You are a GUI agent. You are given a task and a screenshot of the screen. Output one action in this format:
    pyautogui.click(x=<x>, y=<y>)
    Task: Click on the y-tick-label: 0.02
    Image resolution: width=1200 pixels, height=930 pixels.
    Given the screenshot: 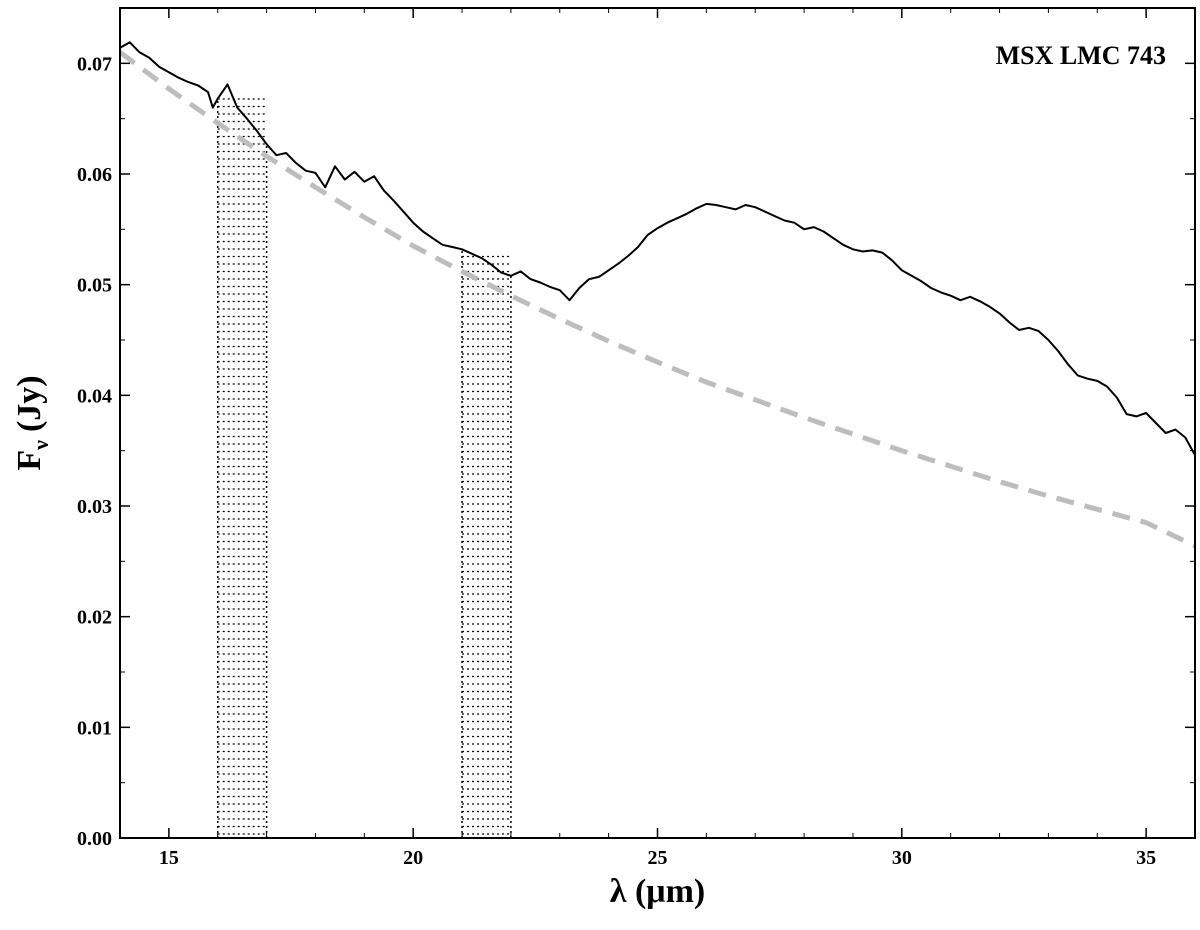 What is the action you would take?
    pyautogui.click(x=94, y=618)
    